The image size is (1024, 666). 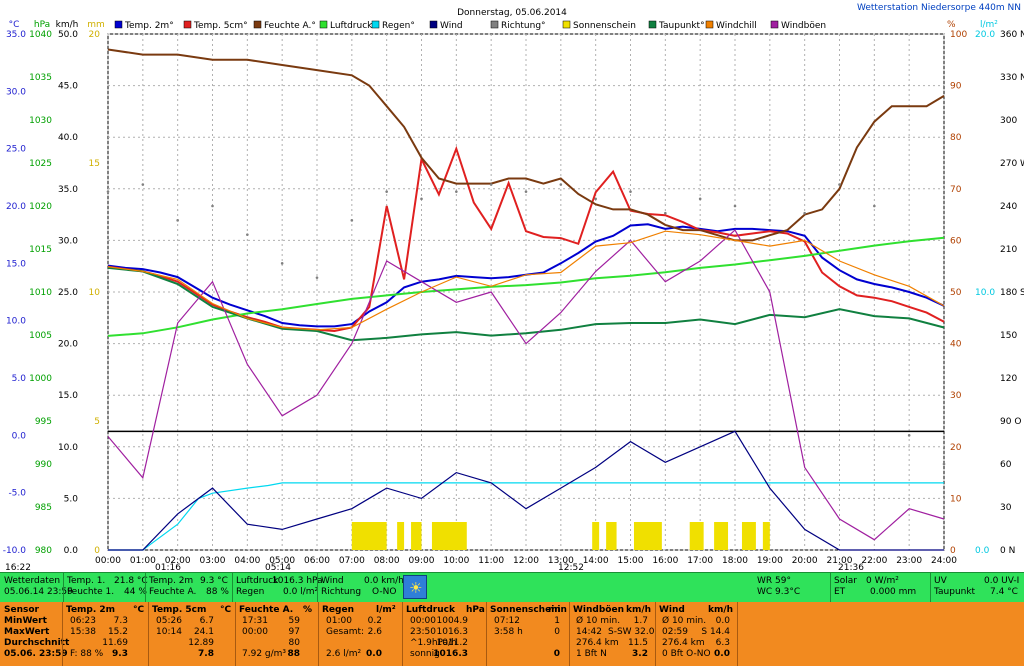 I want to click on x-tick-label: 17:00, so click(x=700, y=561).